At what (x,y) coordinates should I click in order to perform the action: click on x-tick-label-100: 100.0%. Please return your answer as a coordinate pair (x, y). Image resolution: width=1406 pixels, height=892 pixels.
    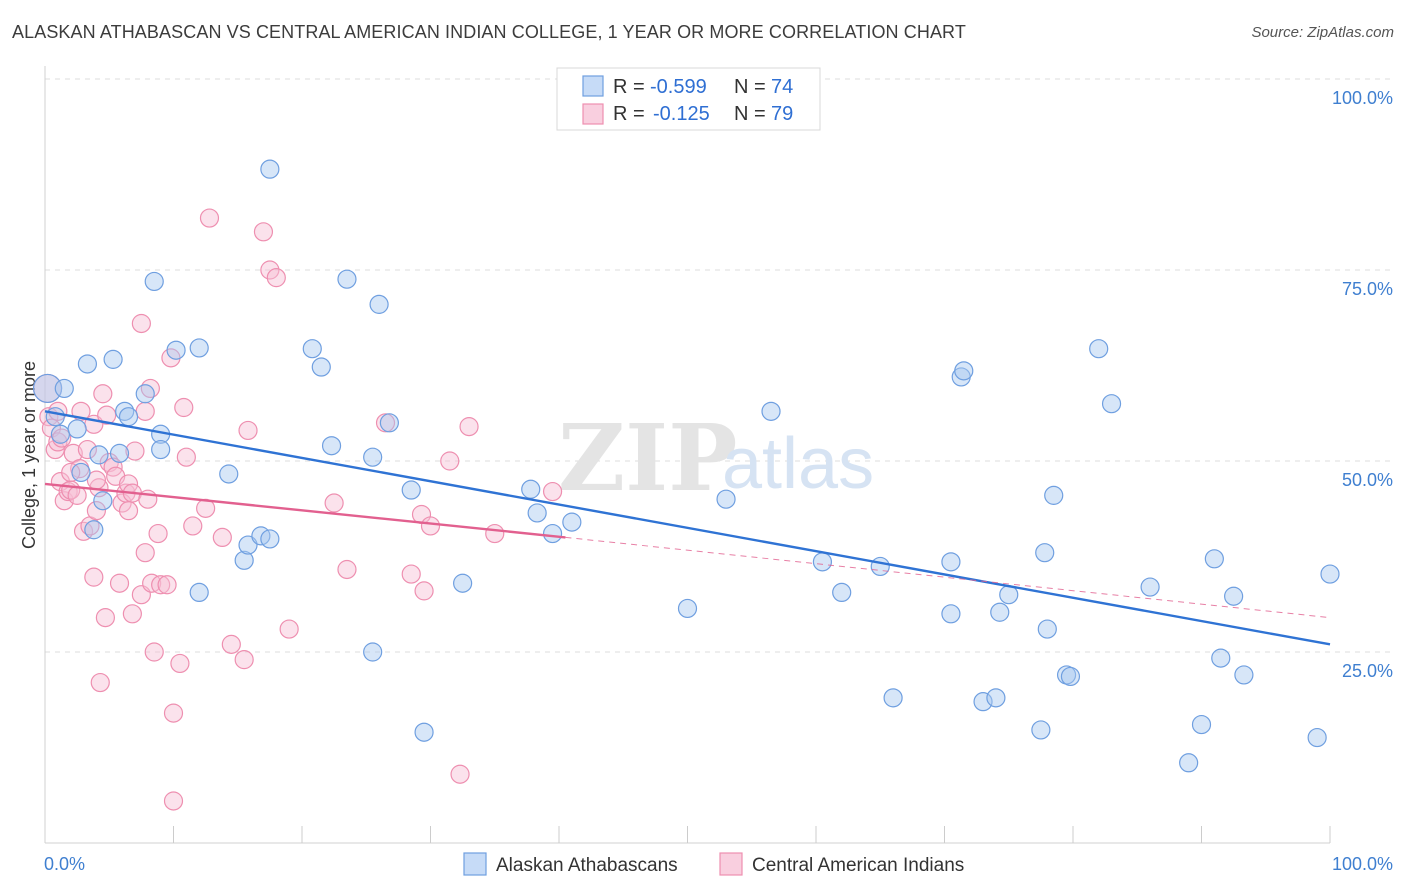
    Looking at the image, I should click on (1362, 864).